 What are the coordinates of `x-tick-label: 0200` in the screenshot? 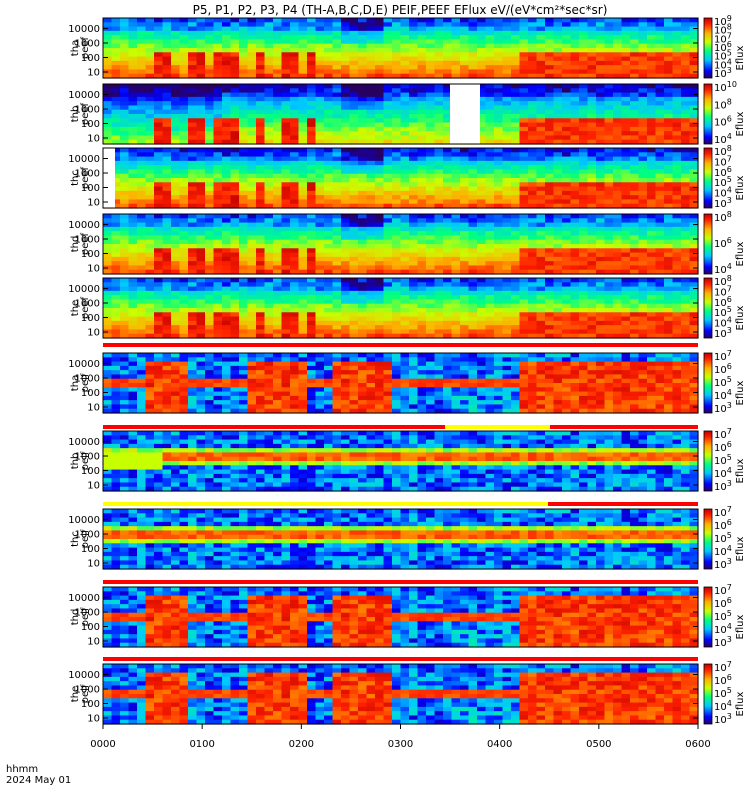 It's located at (301, 744).